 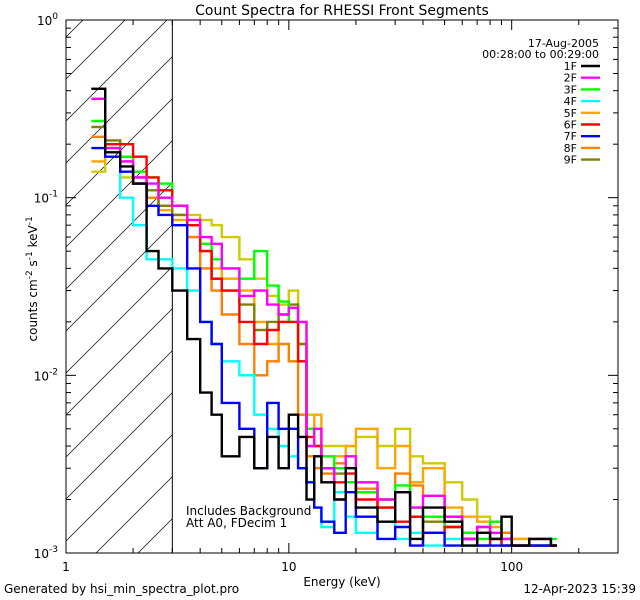 I want to click on legend-label-8F: 8F, so click(x=570, y=148).